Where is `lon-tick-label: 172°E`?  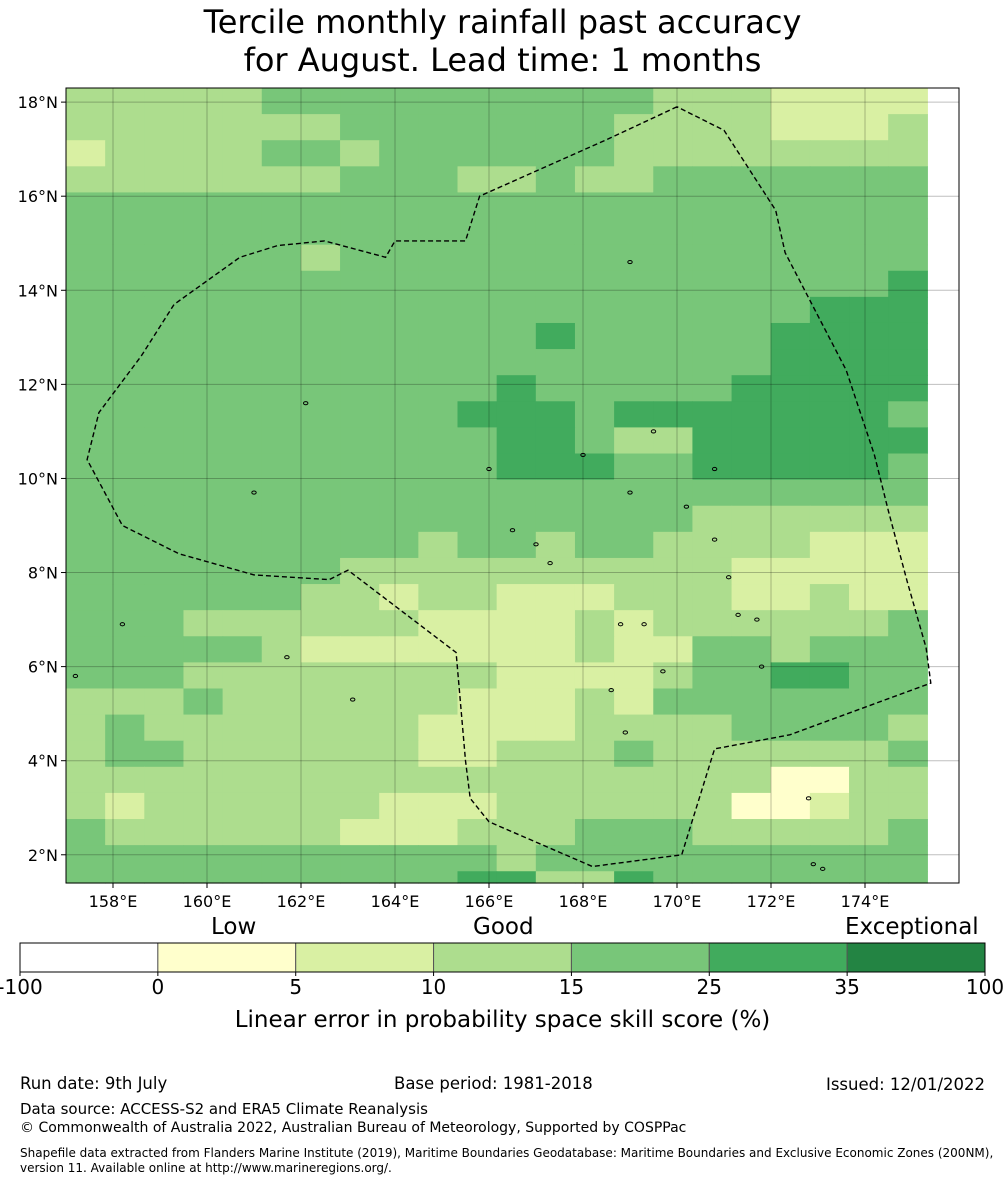 lon-tick-label: 172°E is located at coordinates (771, 901).